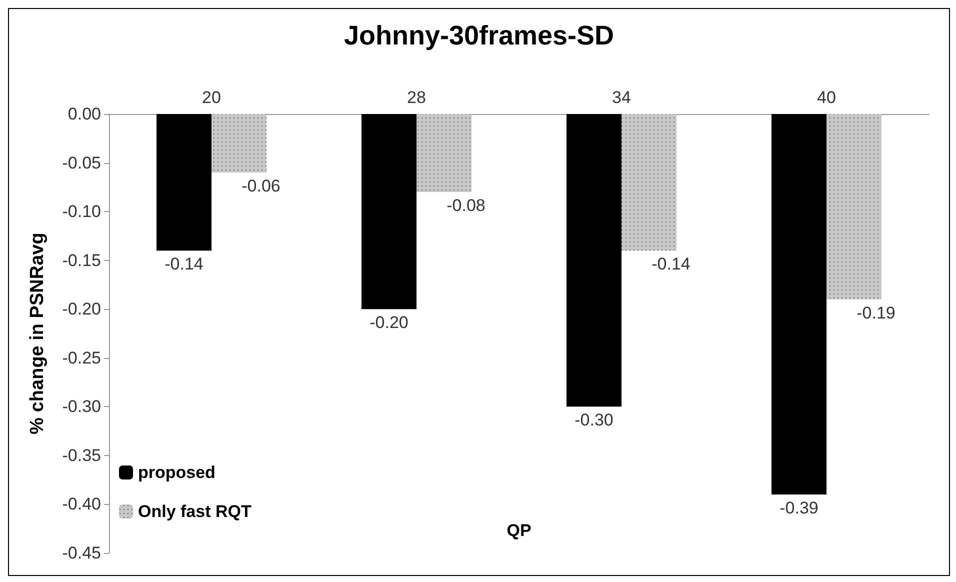 The height and width of the screenshot is (582, 956). Describe the element at coordinates (799, 508) in the screenshot. I see `data-label: -0.39` at that location.